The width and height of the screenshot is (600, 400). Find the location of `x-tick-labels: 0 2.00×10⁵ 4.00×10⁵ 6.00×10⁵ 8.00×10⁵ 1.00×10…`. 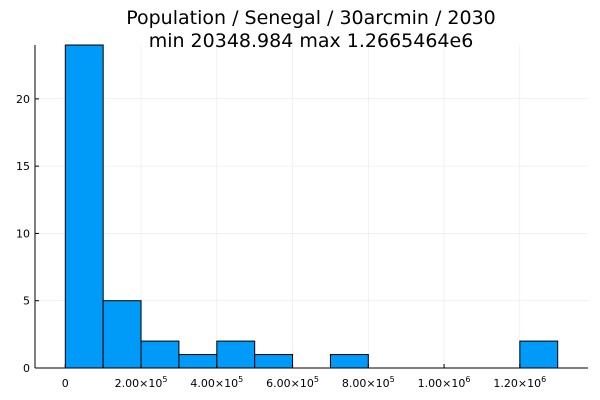

x-tick-labels: 0 2.00×10⁵ 4.00×10⁵ 6.00×10⁵ 8.00×10⁵ 1.00×10… is located at coordinates (304, 382).